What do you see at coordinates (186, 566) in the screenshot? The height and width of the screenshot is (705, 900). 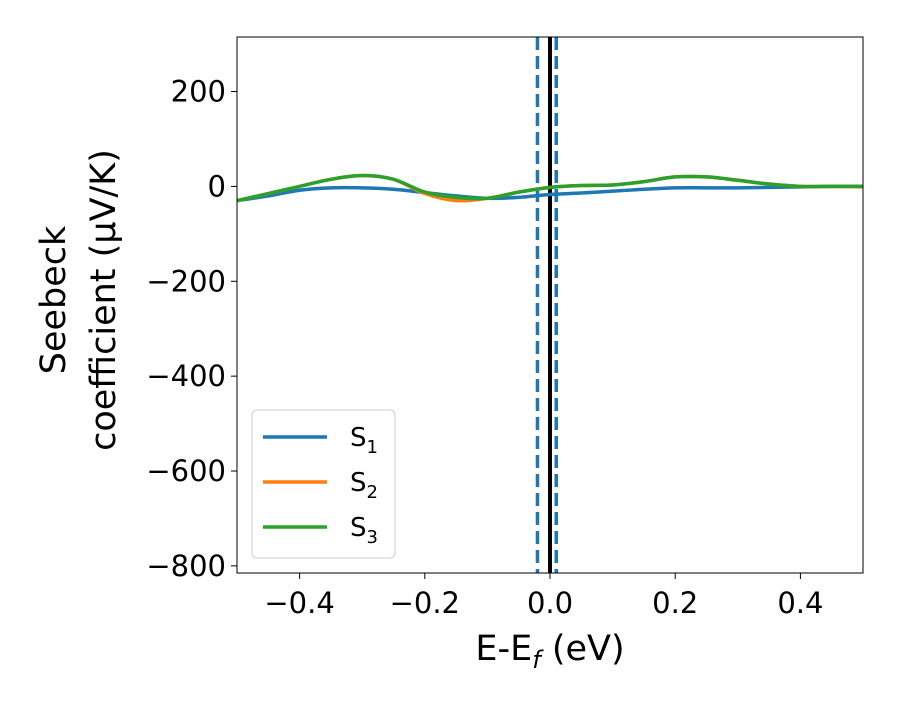 I see `y-tick-label: −800` at bounding box center [186, 566].